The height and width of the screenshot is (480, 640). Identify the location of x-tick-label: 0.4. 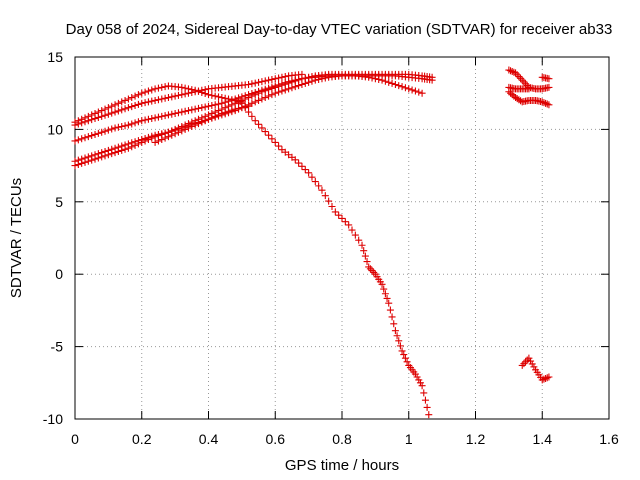
(209, 439).